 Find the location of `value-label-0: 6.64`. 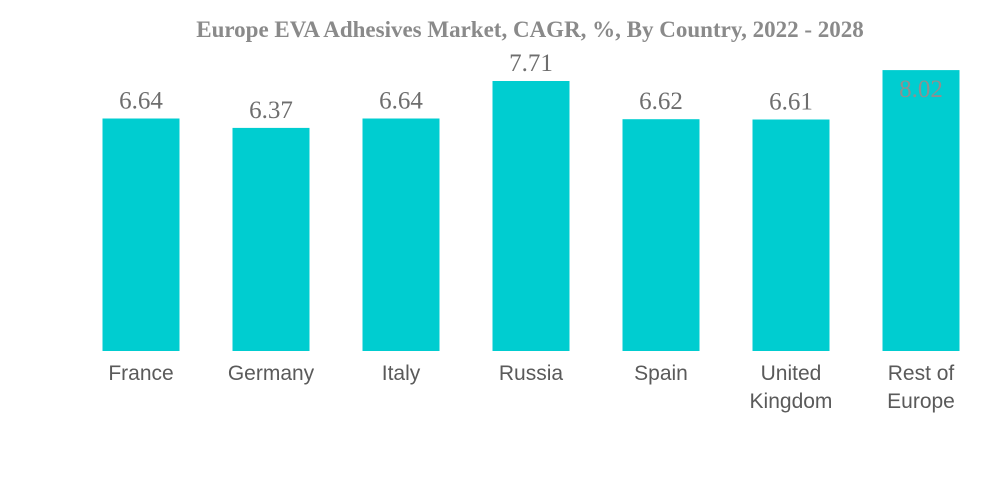

value-label-0: 6.64 is located at coordinates (141, 101).